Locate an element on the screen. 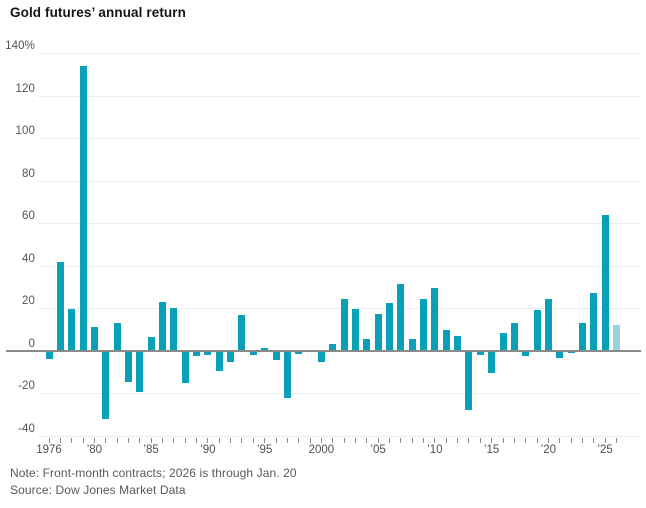  x-axis-label-1990: ’90 is located at coordinates (208, 450).